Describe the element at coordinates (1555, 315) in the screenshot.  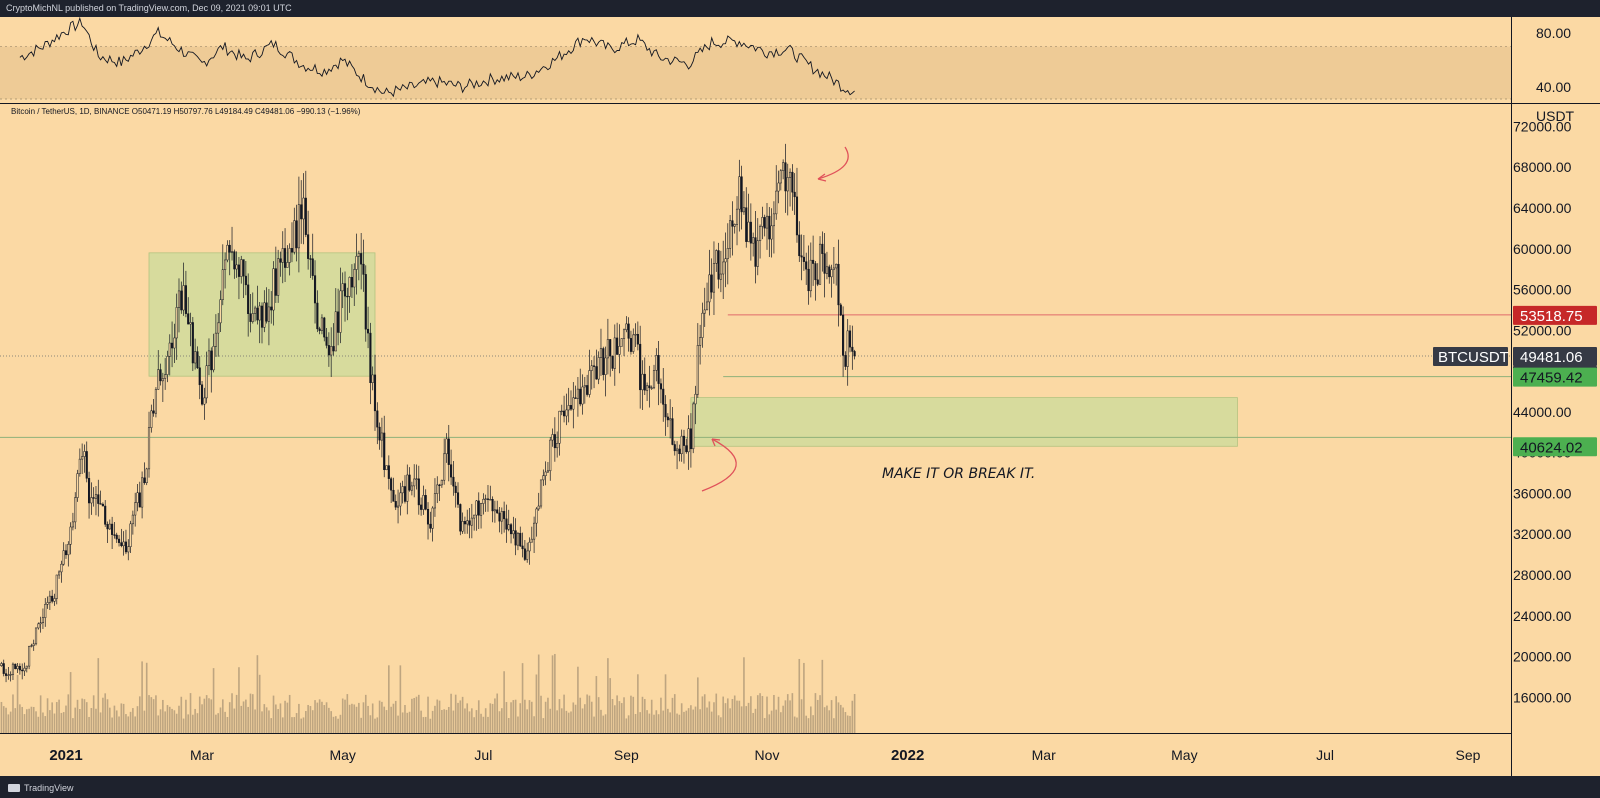
I see `resistance-price-label-box` at that location.